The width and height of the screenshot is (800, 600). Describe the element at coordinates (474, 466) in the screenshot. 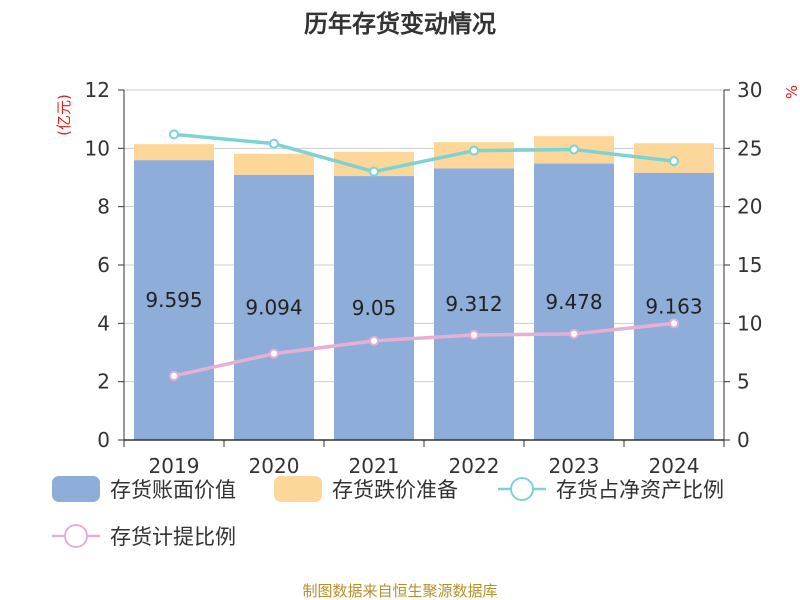

I see `x-axis-tick-label: 2022` at that location.